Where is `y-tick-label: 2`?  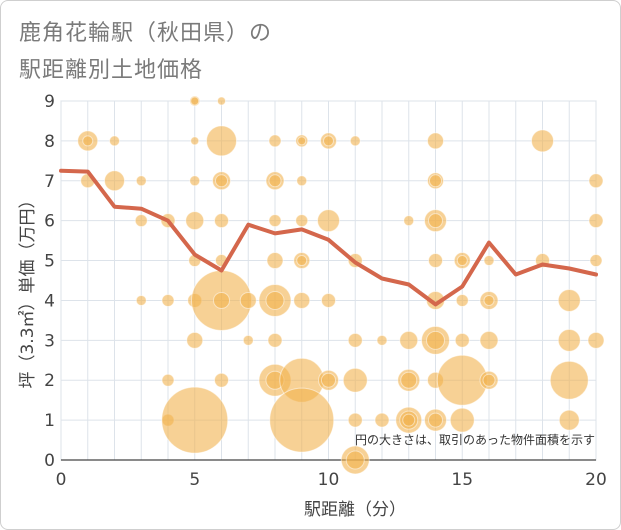
y-tick-label: 2 is located at coordinates (49, 381).